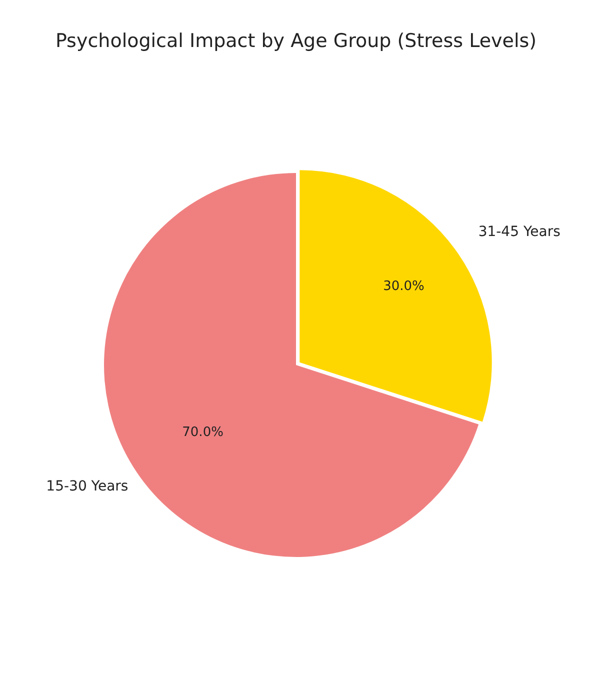  Describe the element at coordinates (87, 486) in the screenshot. I see `slice-label: 15-30 Years` at that location.